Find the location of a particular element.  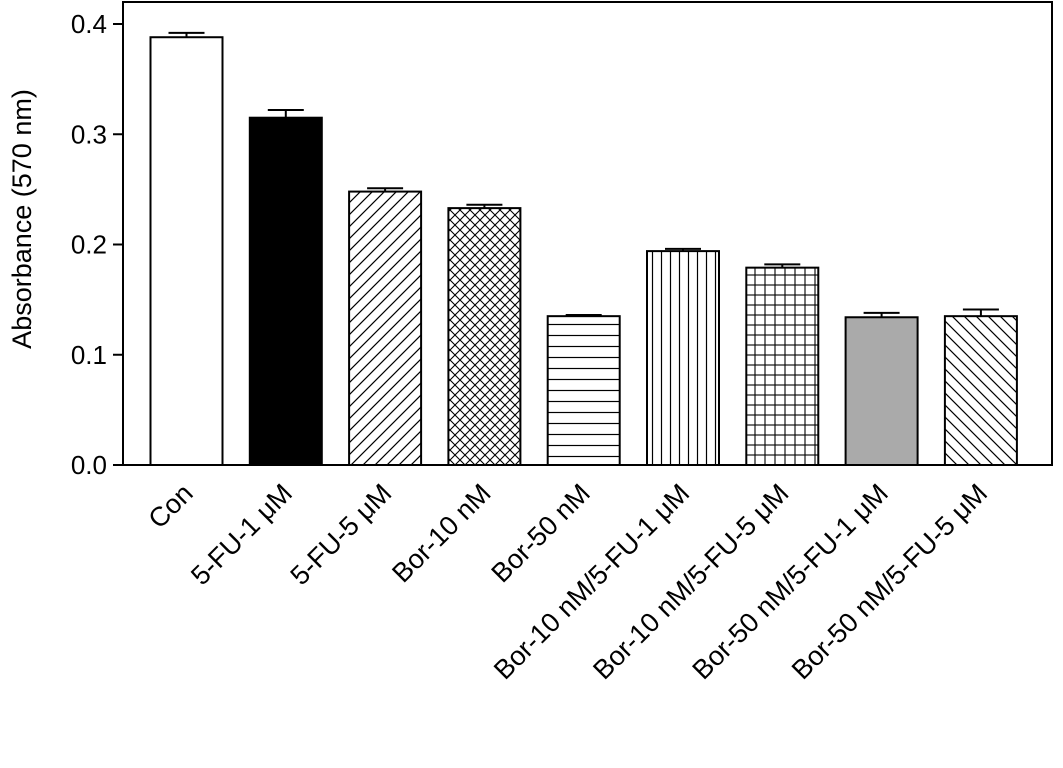

y-axis-label: Absorbance (570 nm) is located at coordinates (22, 219).